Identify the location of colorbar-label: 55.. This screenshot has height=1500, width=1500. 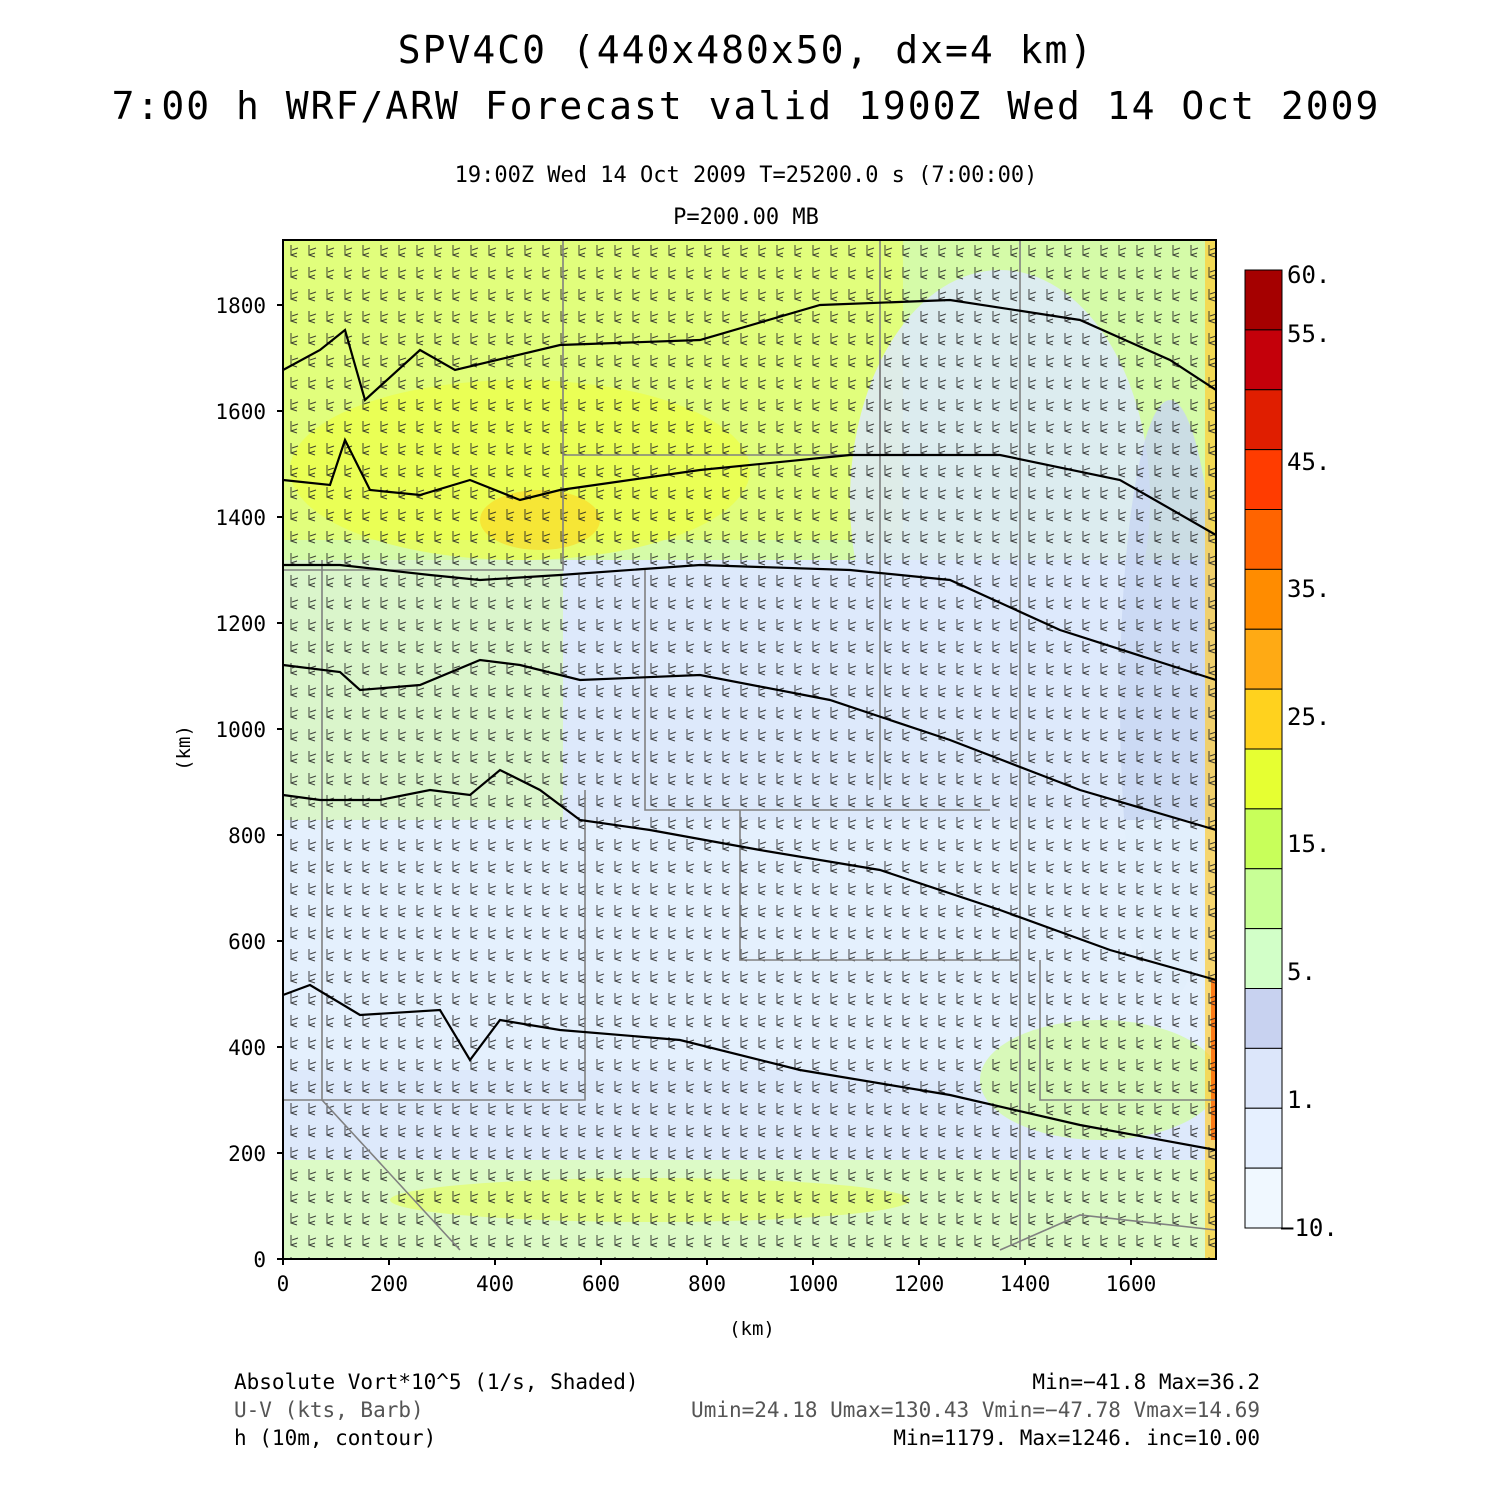
(1308, 334).